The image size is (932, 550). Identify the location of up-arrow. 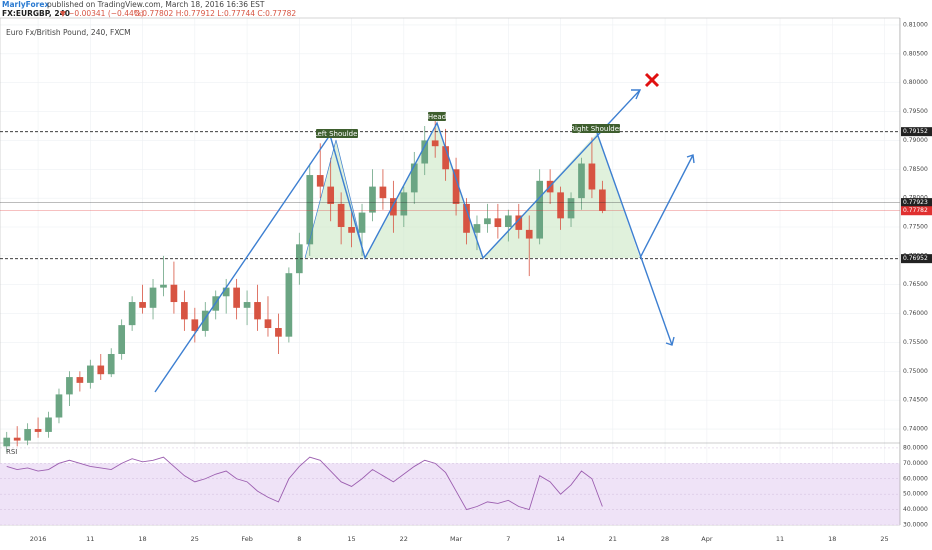
(666, 206).